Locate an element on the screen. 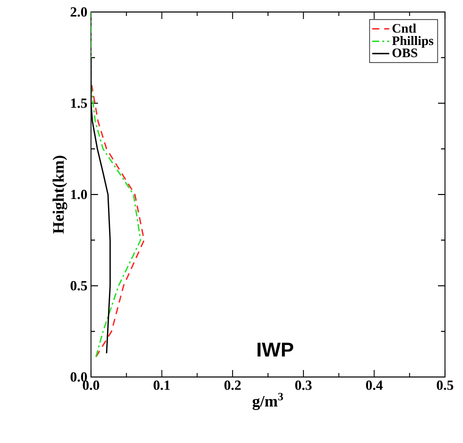  x-tick-label: 0.4 is located at coordinates (374, 385).